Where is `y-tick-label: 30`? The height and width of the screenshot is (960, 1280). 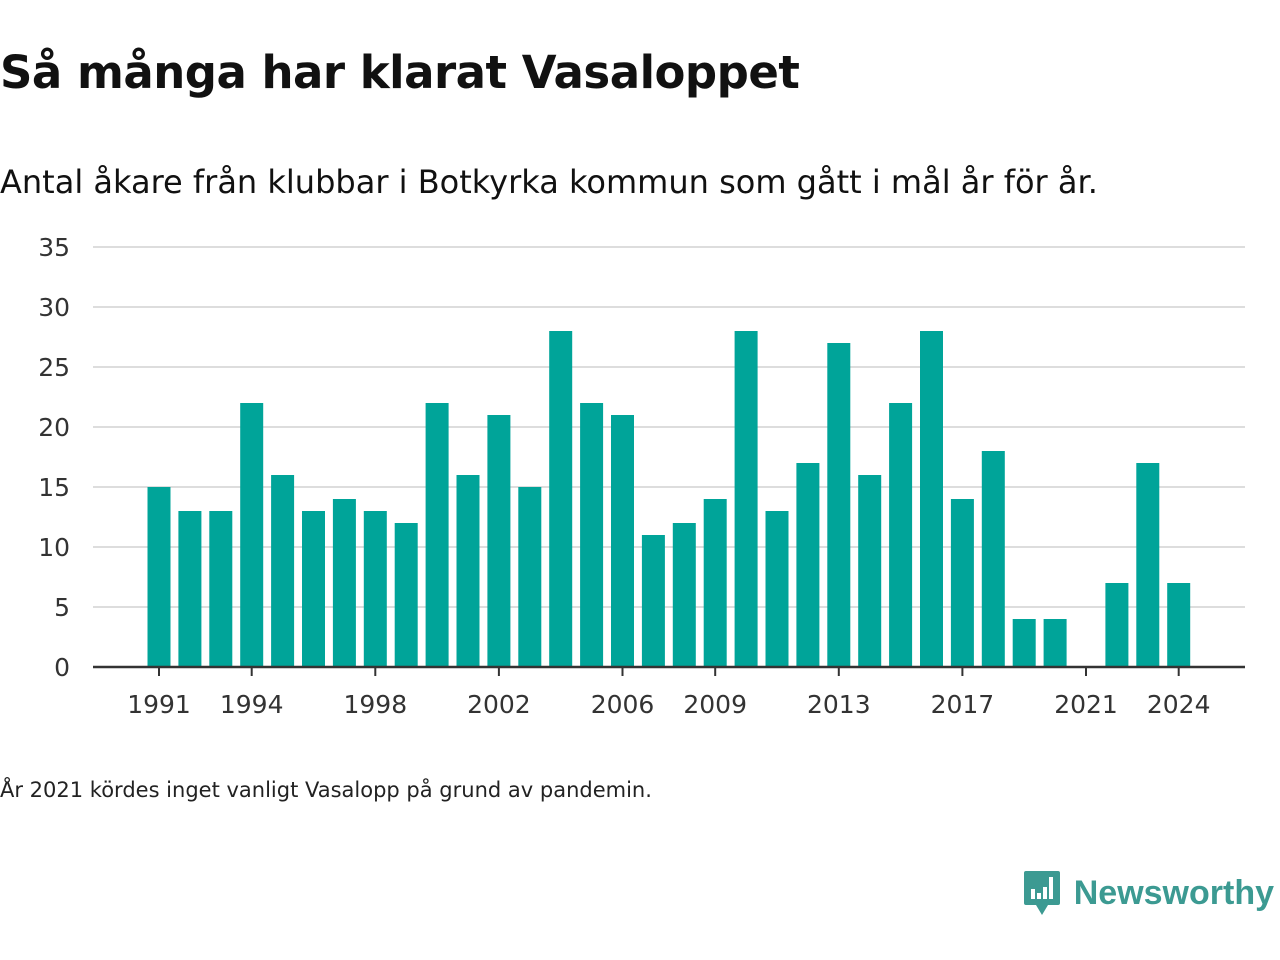
y-tick-label: 30 is located at coordinates (54, 307).